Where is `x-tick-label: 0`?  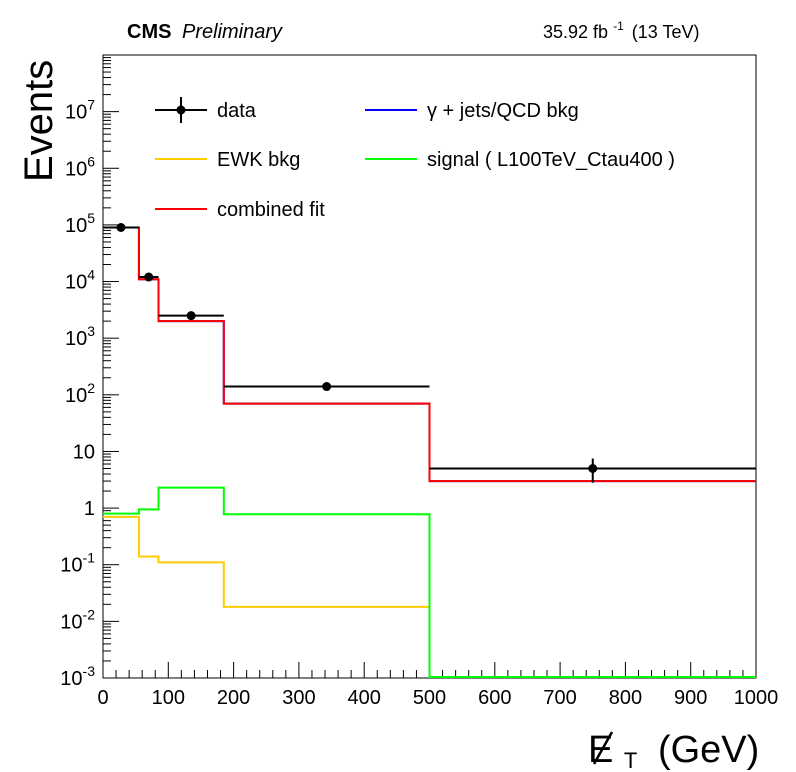
x-tick-label: 0 is located at coordinates (102, 698).